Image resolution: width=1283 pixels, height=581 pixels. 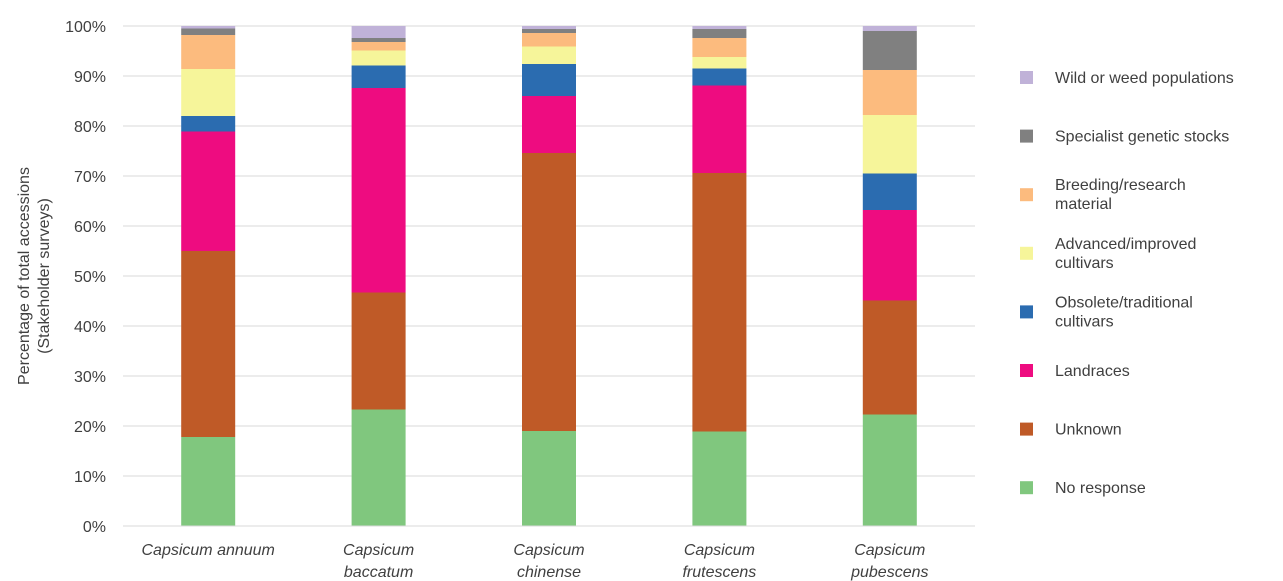 What do you see at coordinates (1124, 312) in the screenshot?
I see `legend-label: Obsolete/traditional cultivars` at bounding box center [1124, 312].